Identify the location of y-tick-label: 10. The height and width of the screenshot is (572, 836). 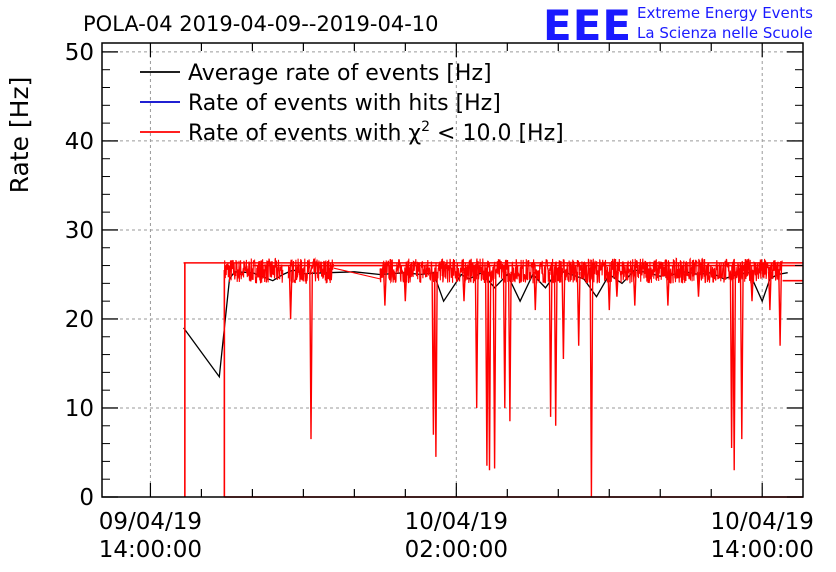
(79, 409).